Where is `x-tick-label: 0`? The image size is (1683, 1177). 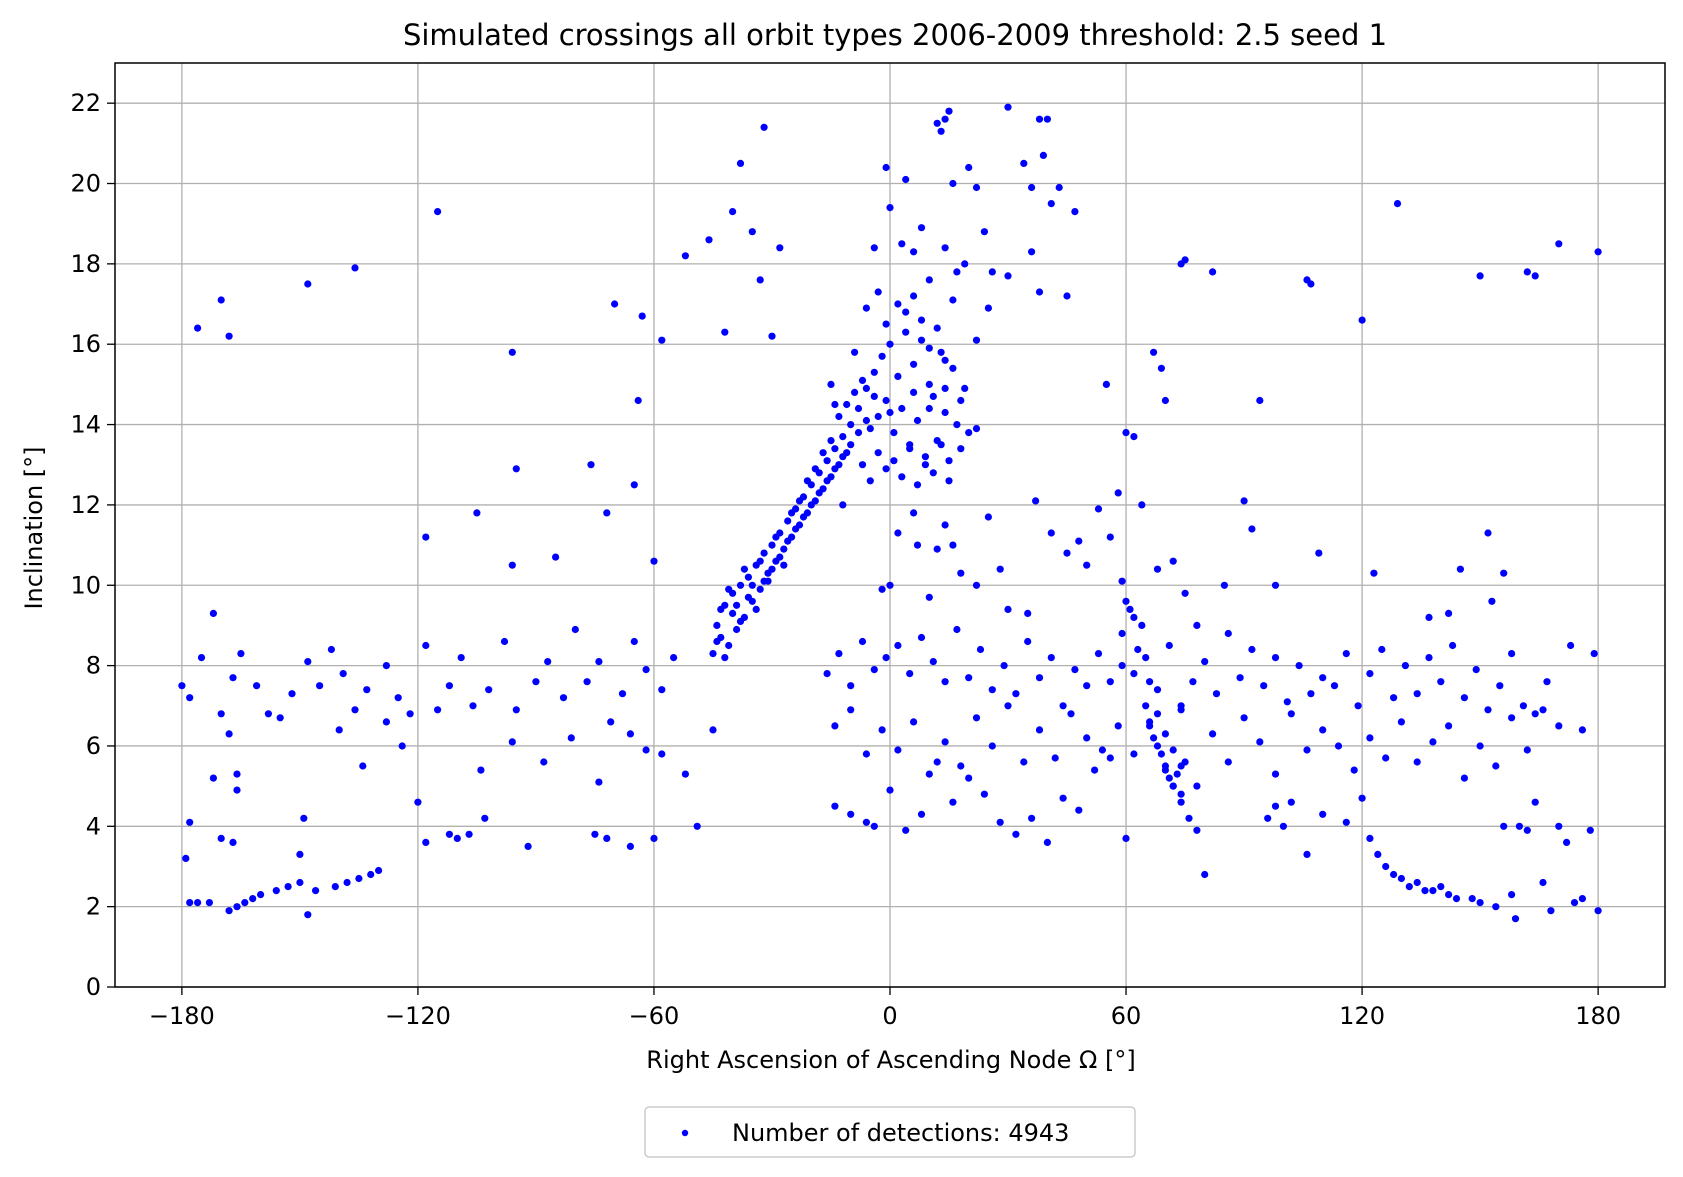 x-tick-label: 0 is located at coordinates (889, 1016).